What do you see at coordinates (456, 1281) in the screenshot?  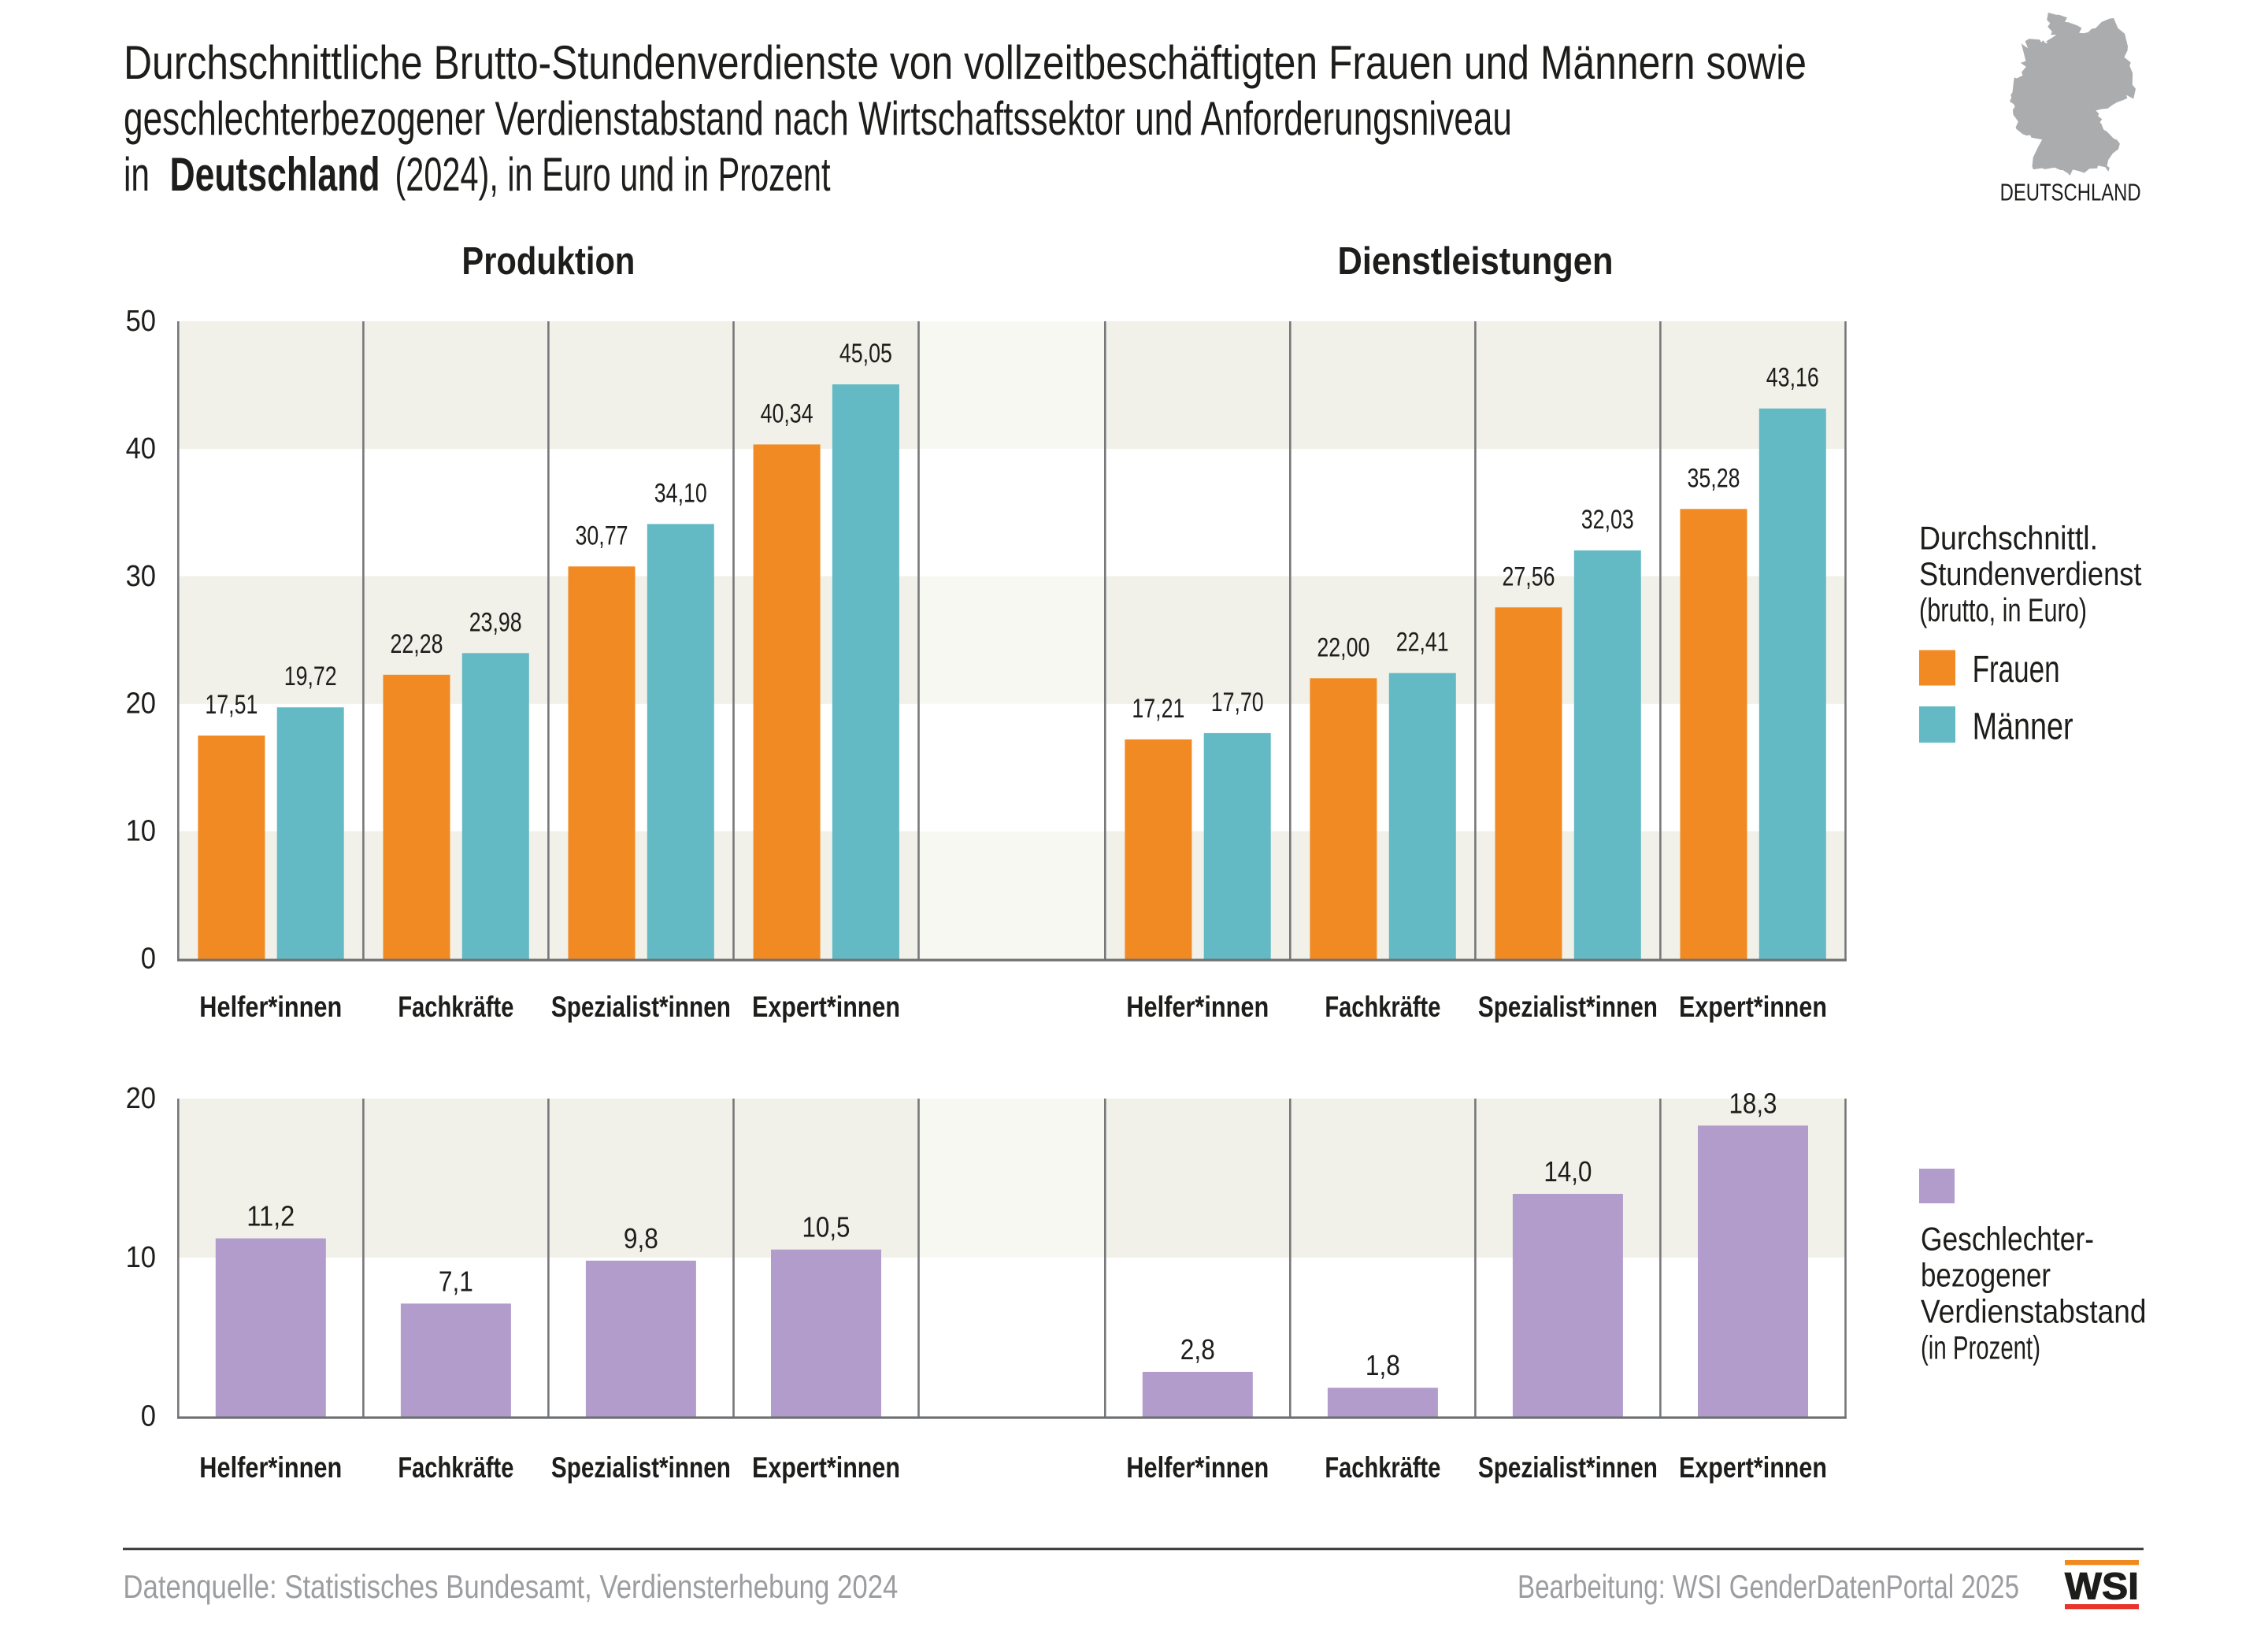 I see `svg-text: 7,1` at bounding box center [456, 1281].